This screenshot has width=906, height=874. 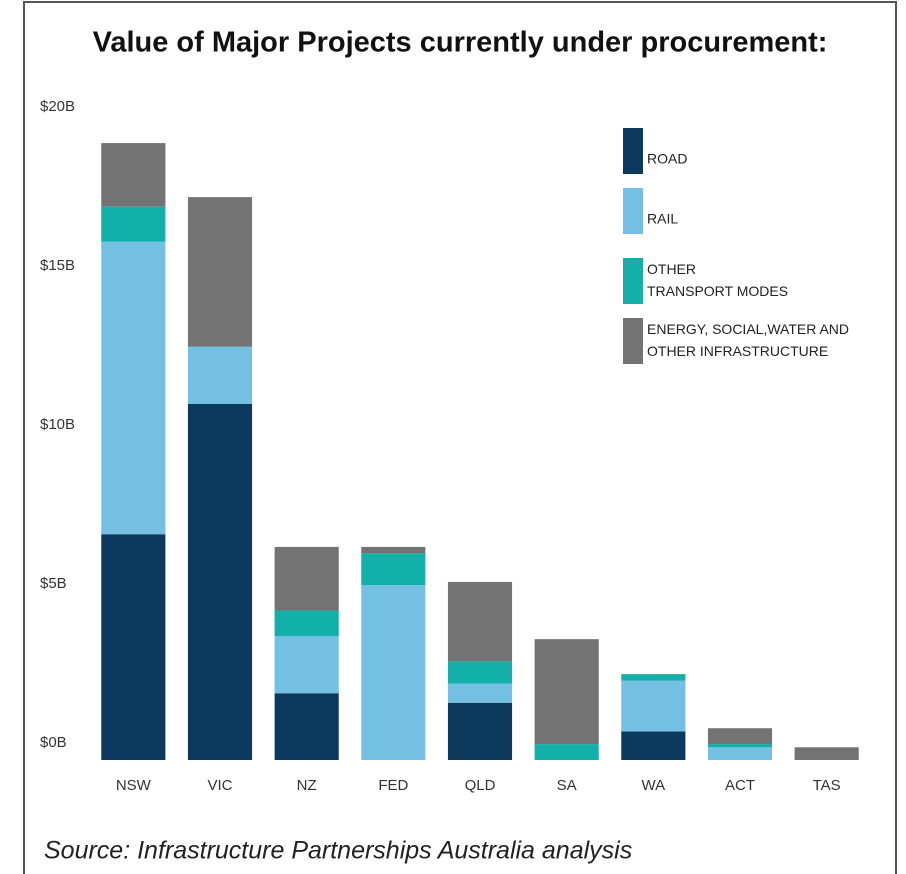 What do you see at coordinates (53, 742) in the screenshot?
I see `y-tick-label: $0B` at bounding box center [53, 742].